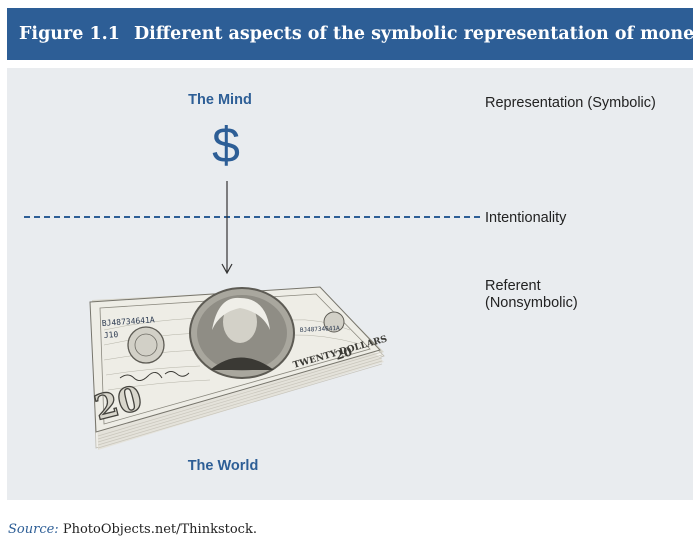  I want to click on serial-number: BJ48734641A, so click(129, 321).